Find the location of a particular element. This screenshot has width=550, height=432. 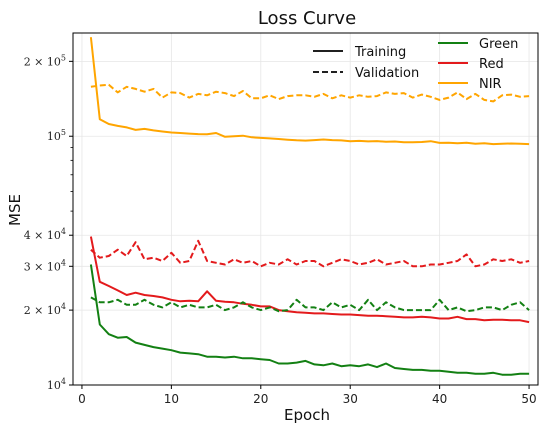

y-axis-ticks: 10⁴ 2 × 10⁴ 3 × 10⁴ 4 × 10⁴ 10⁵ 2 × 10⁵ is located at coordinates (48, 222).